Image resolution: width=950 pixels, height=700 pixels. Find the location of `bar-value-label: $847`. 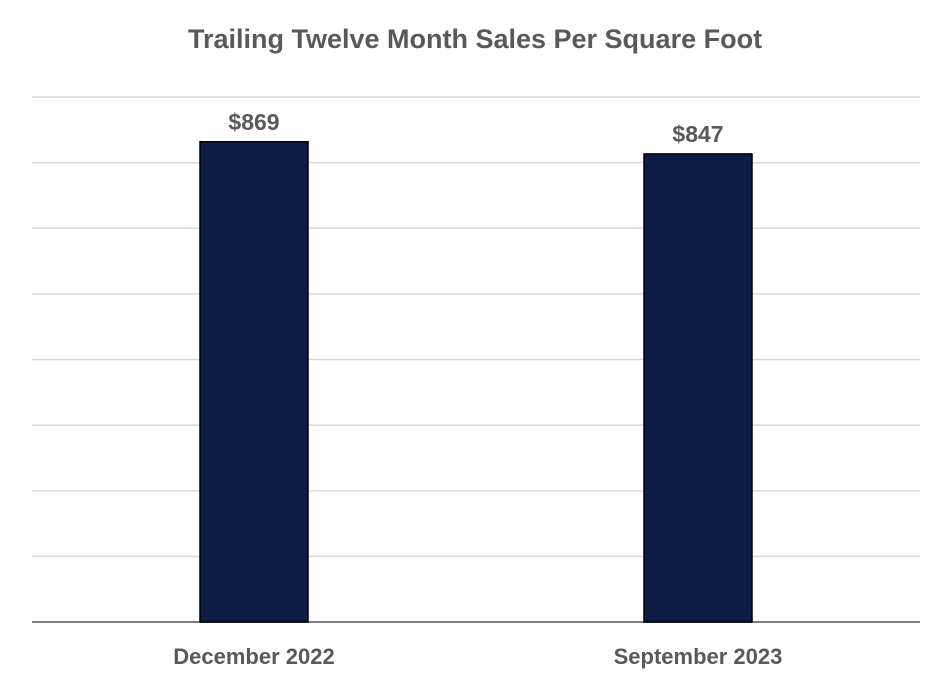

bar-value-label: $847 is located at coordinates (697, 134).